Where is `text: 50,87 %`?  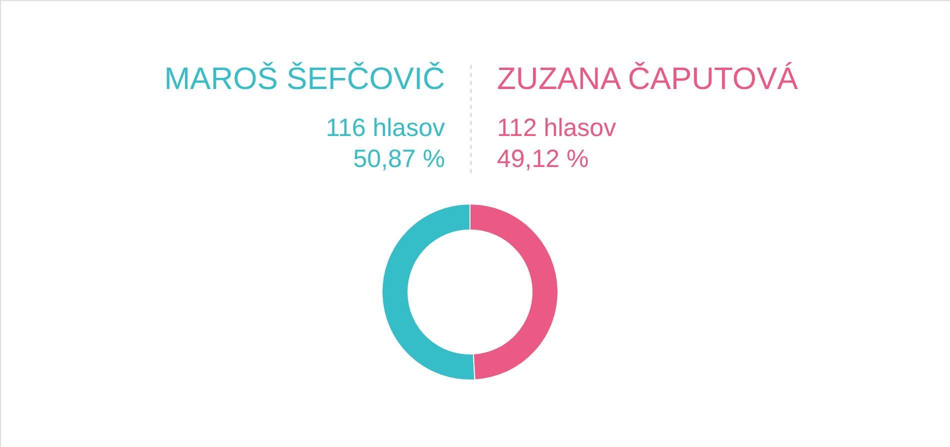 text: 50,87 % is located at coordinates (399, 159).